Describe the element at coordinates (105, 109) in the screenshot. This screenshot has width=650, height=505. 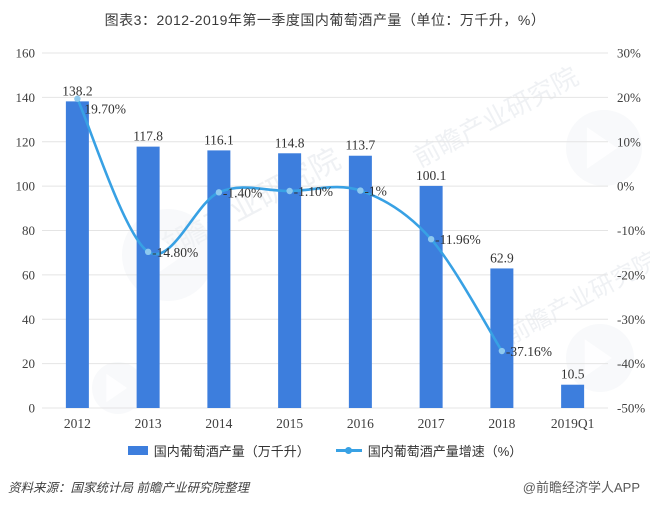
I see `growth-label-2012: 19.70%` at that location.